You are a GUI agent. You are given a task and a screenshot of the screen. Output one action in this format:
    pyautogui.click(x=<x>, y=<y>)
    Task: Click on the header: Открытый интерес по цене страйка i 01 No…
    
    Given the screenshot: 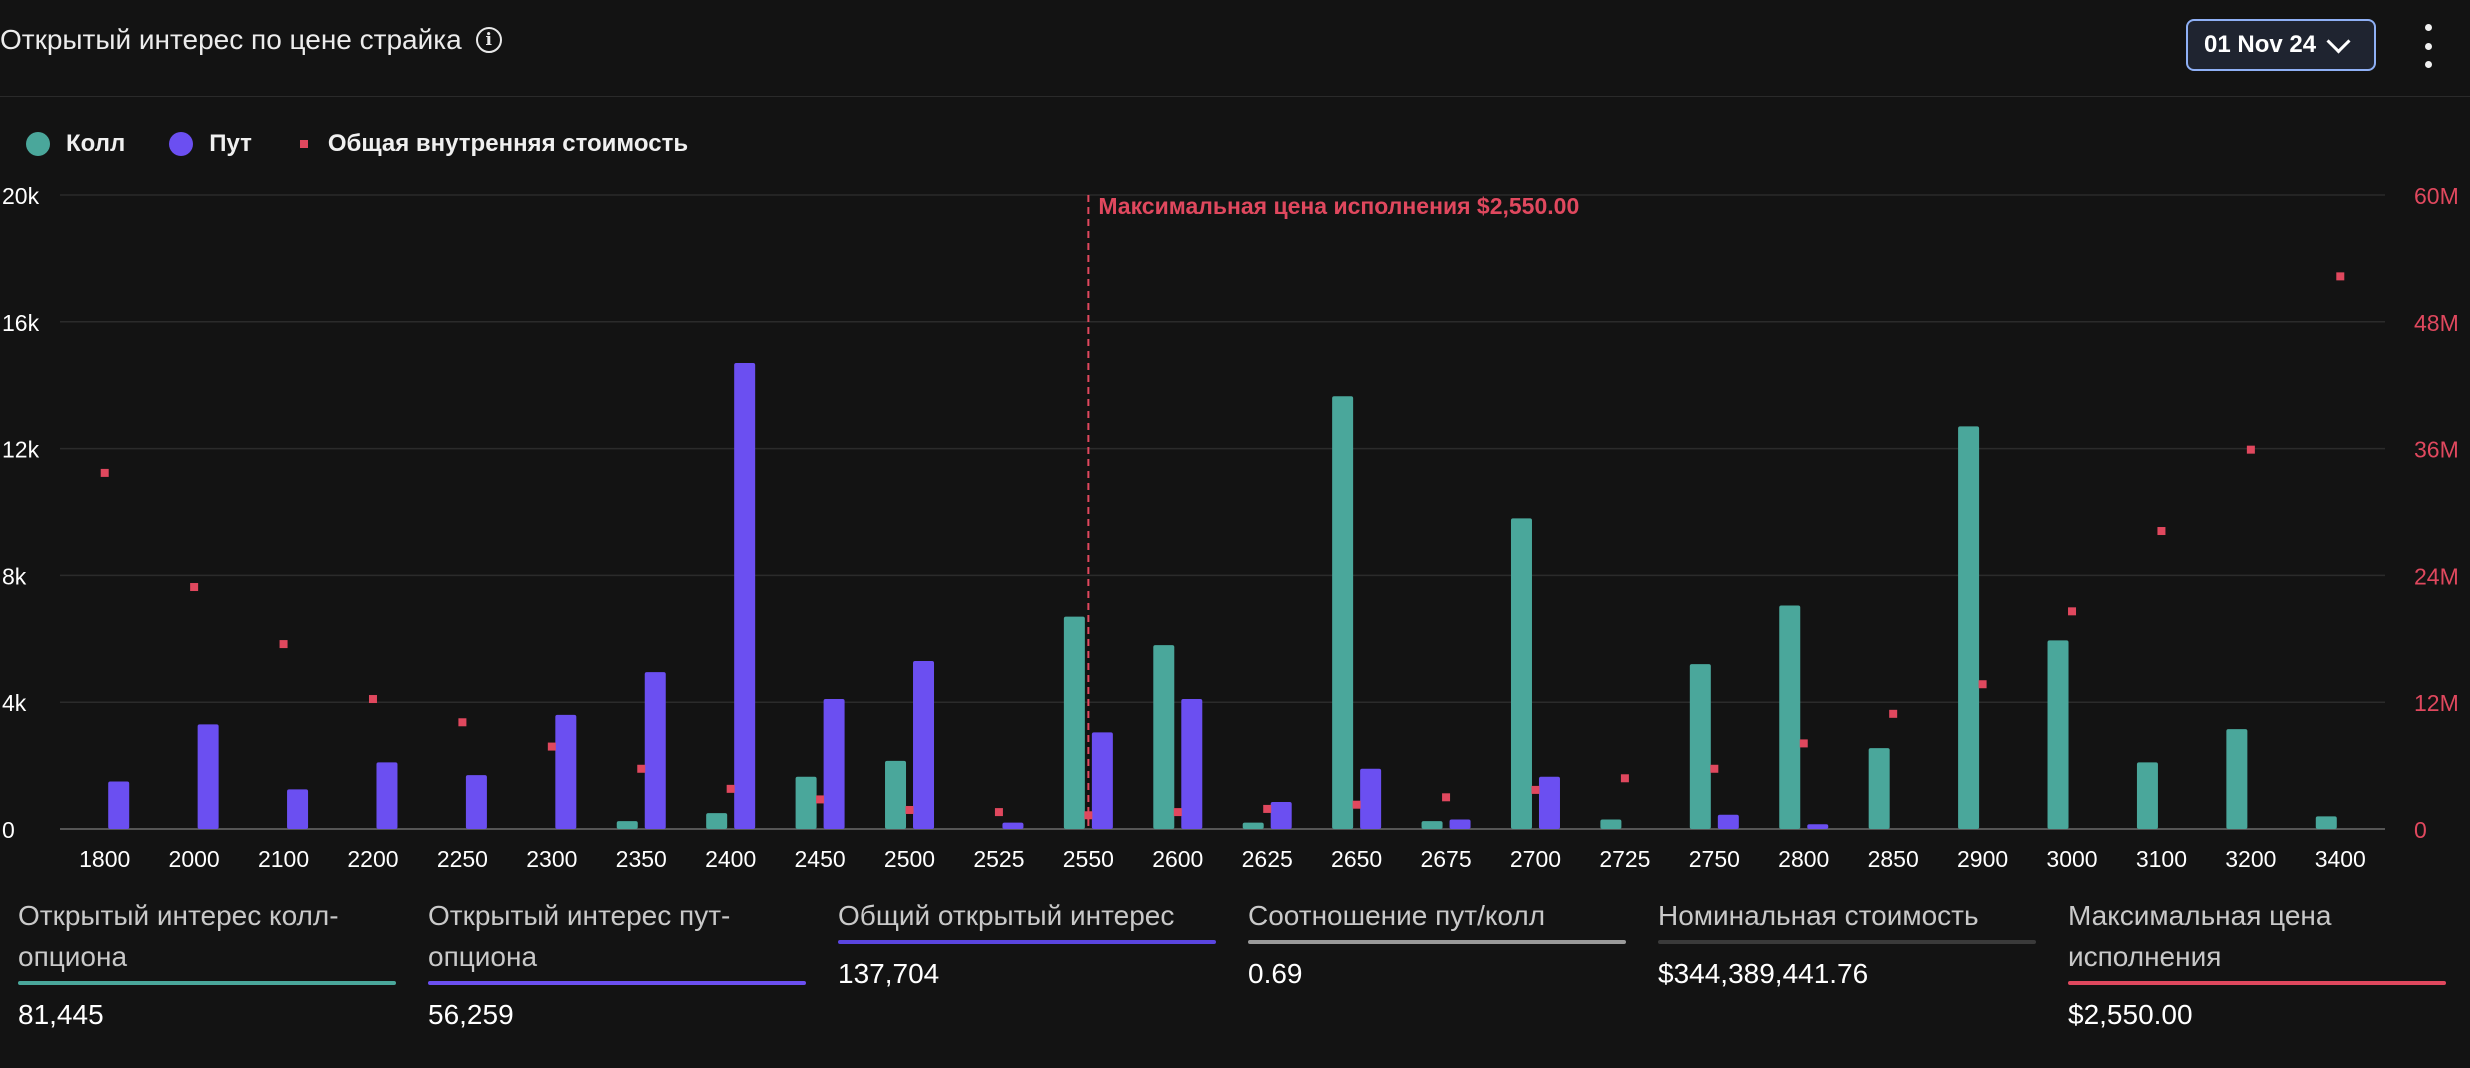 What is the action you would take?
    pyautogui.click(x=1235, y=48)
    